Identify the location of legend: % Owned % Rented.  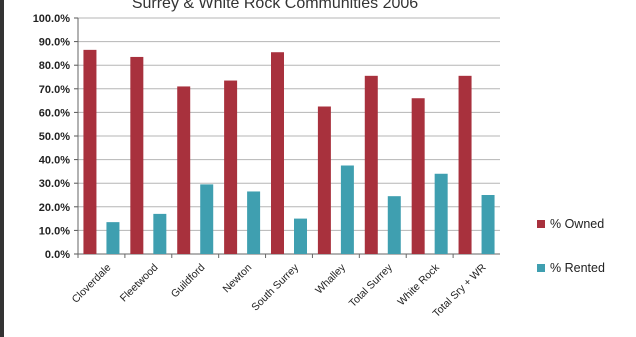
(571, 246).